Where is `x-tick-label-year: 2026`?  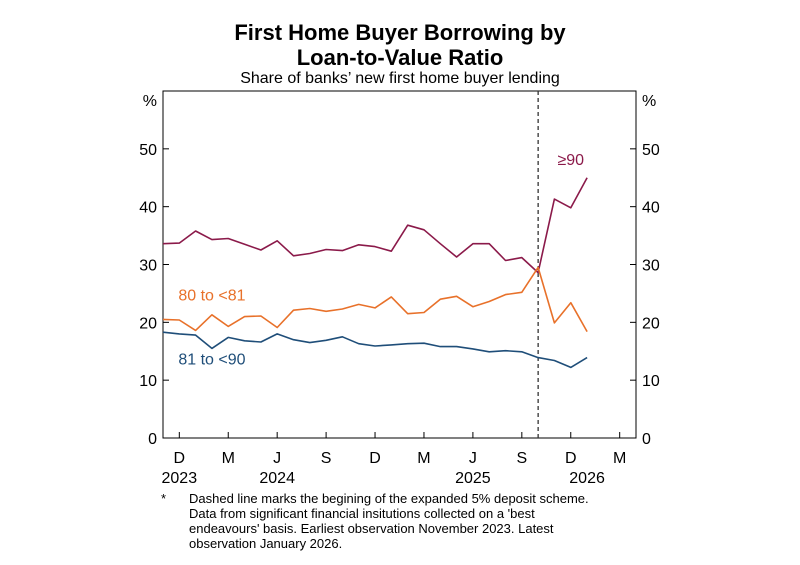
x-tick-label-year: 2026 is located at coordinates (587, 478).